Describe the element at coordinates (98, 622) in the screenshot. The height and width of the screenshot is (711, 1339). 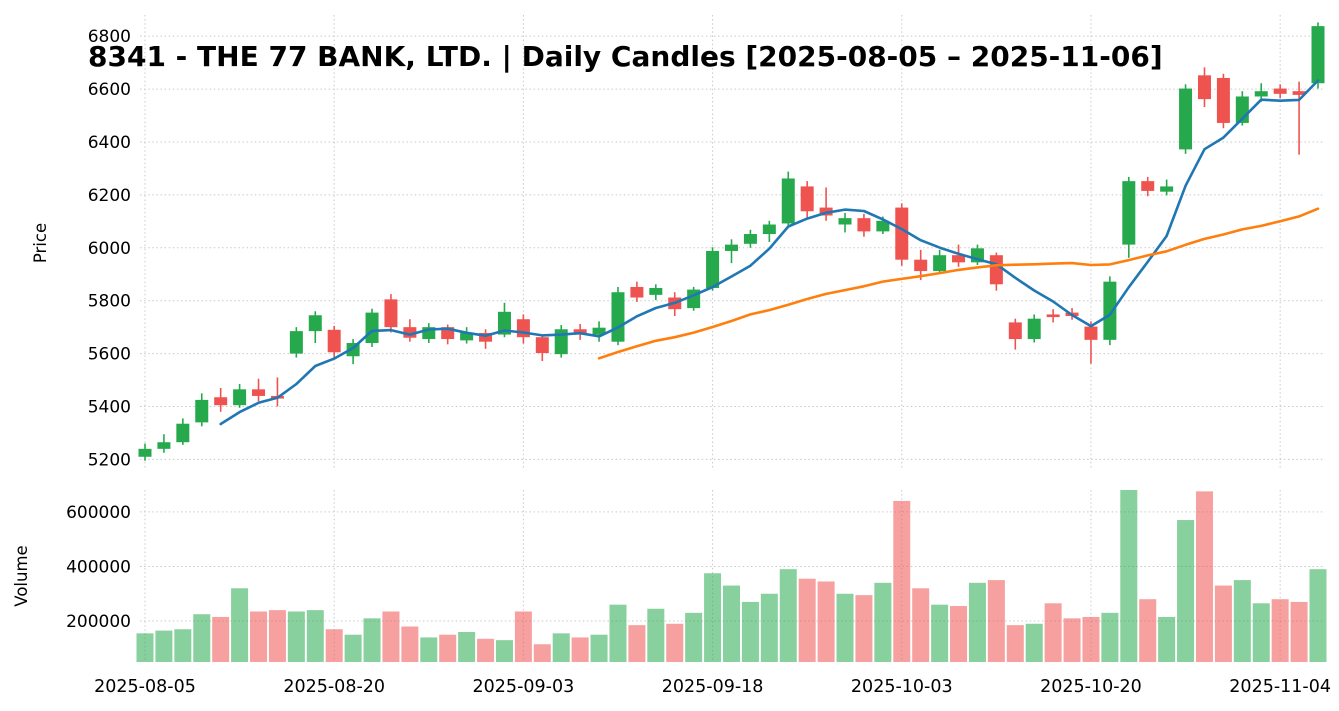
I see `volume-tick-label: 200000` at that location.